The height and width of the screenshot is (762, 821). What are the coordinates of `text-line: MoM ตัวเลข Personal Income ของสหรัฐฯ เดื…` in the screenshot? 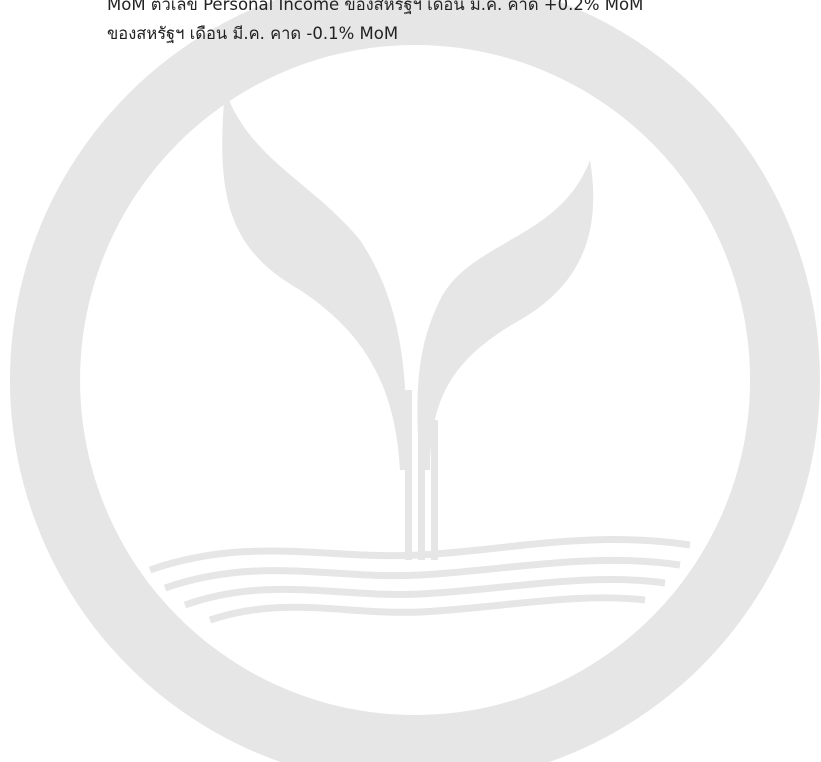 It's located at (375, 7).